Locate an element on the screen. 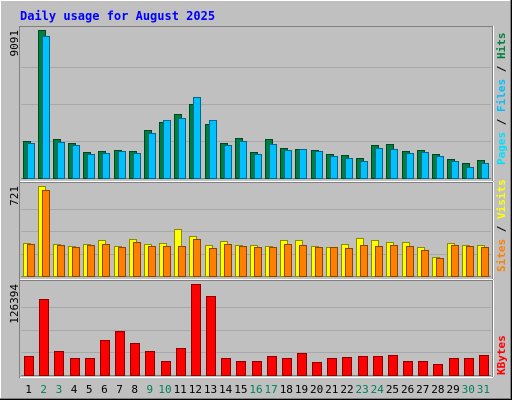  legend-sites: Sites is located at coordinates (501, 255).